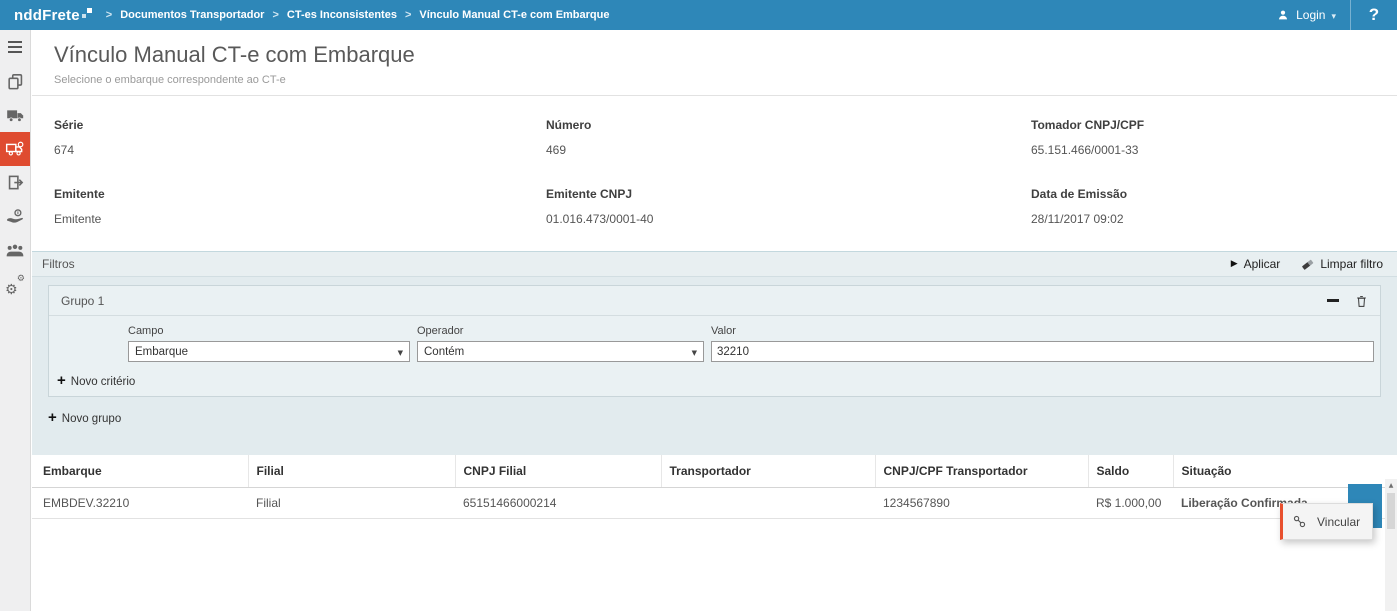 The image size is (1397, 611). I want to click on sidebar-item-cte-active, so click(15, 149).